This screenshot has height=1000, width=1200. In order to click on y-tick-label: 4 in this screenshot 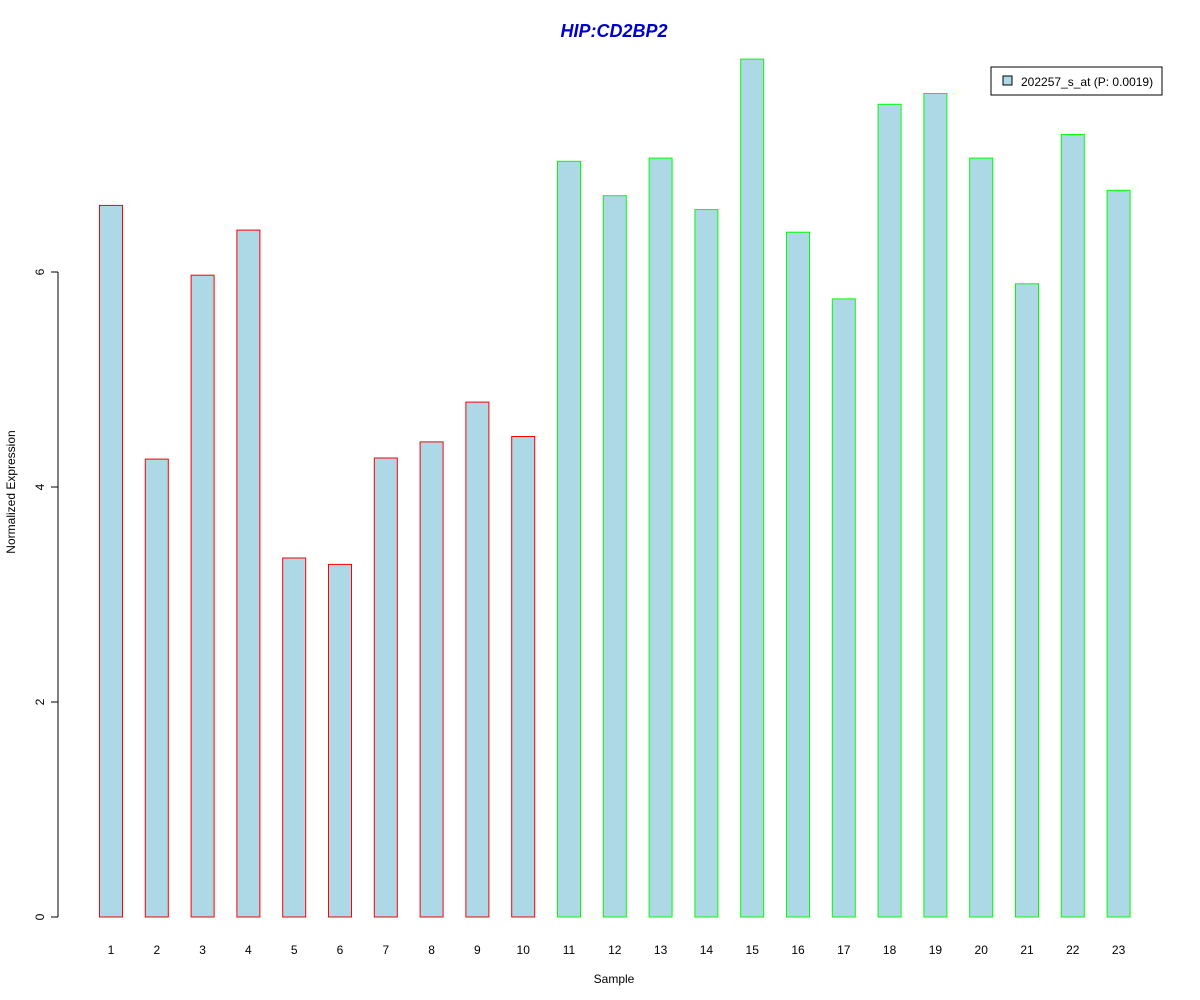, I will do `click(40, 486)`.